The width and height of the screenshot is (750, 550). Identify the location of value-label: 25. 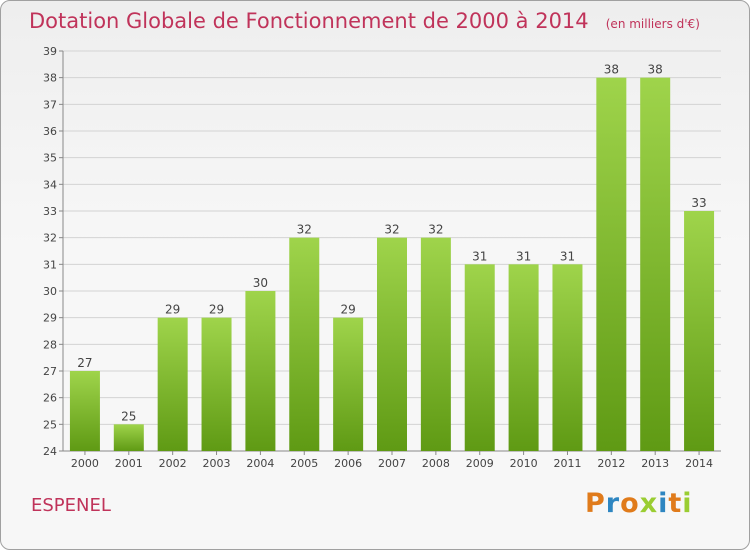
(128, 416).